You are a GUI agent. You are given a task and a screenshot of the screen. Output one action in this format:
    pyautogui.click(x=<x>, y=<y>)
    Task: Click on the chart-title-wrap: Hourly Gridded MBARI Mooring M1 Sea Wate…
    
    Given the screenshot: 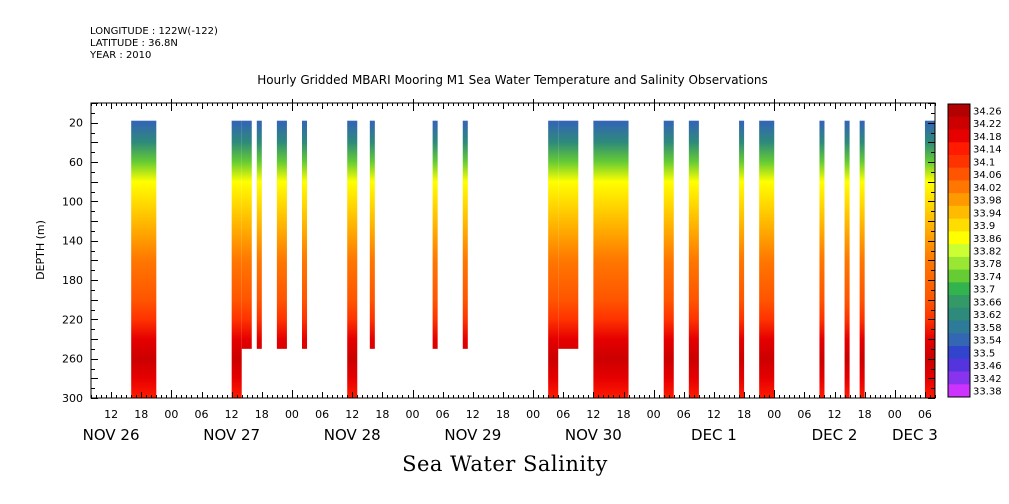 What is the action you would take?
    pyautogui.click(x=504, y=78)
    